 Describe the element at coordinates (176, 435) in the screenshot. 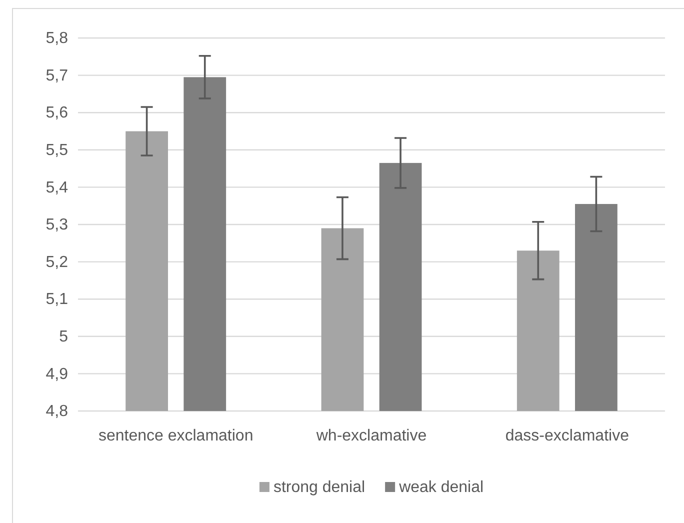

I see `x-tick-label: sentence exclamation` at that location.